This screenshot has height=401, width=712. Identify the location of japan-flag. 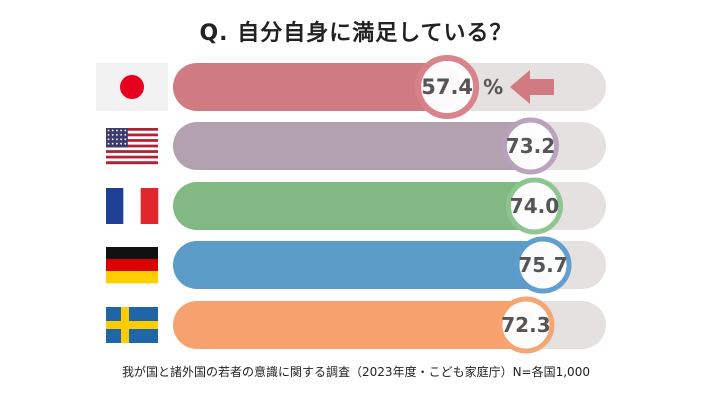
(132, 87).